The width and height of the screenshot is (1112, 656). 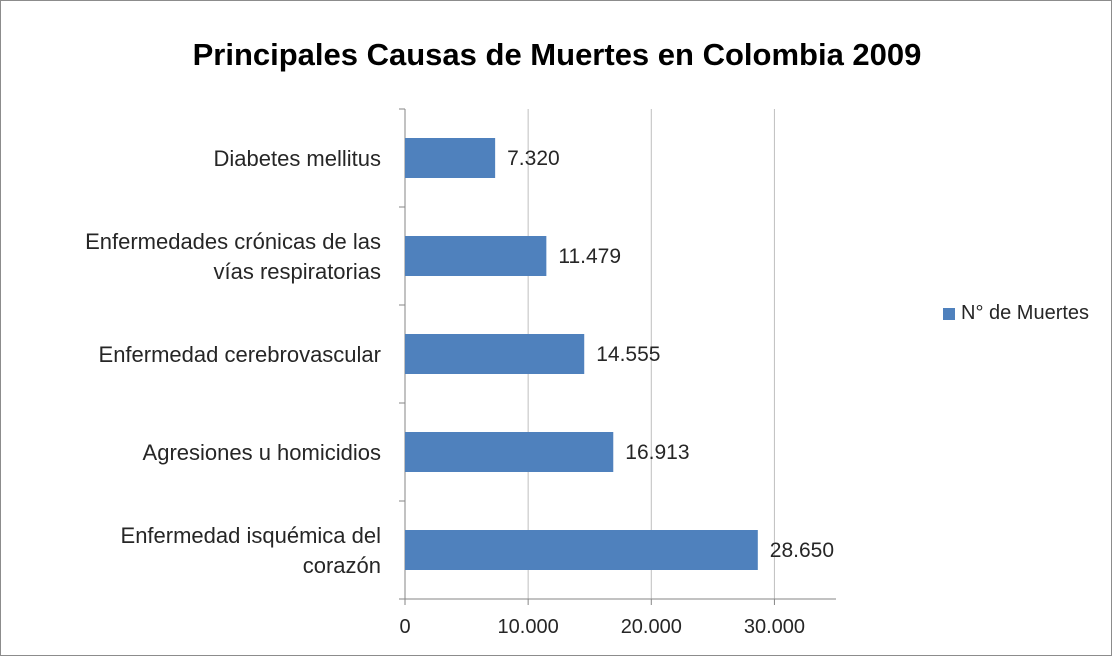 I want to click on data-label: 16.913, so click(x=657, y=452).